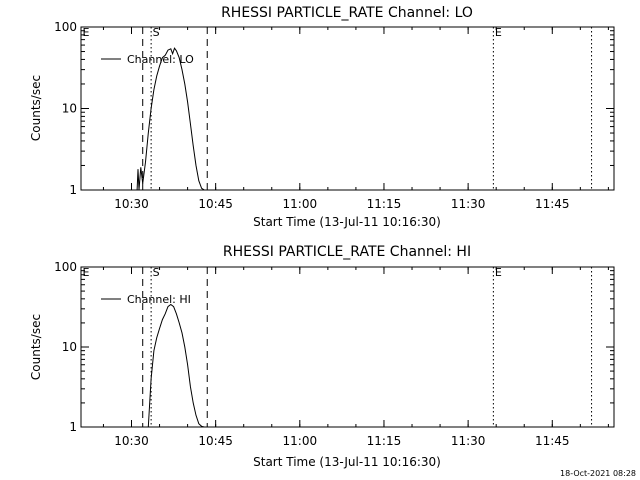  I want to click on legend: Channel: HI, so click(146, 299).